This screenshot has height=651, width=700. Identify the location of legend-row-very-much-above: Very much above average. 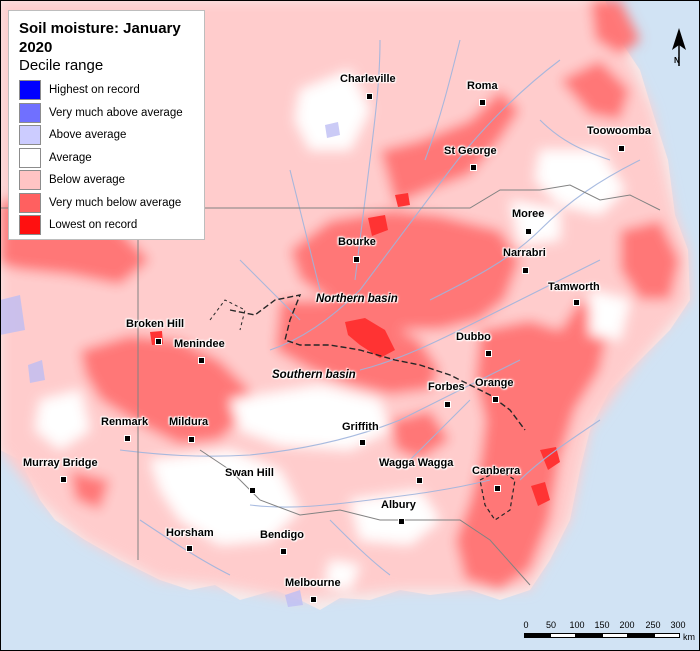
(106, 113).